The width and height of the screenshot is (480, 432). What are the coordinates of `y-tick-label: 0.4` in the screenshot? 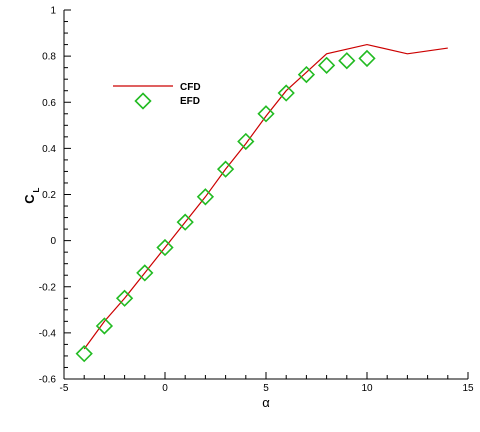 It's located at (49, 149).